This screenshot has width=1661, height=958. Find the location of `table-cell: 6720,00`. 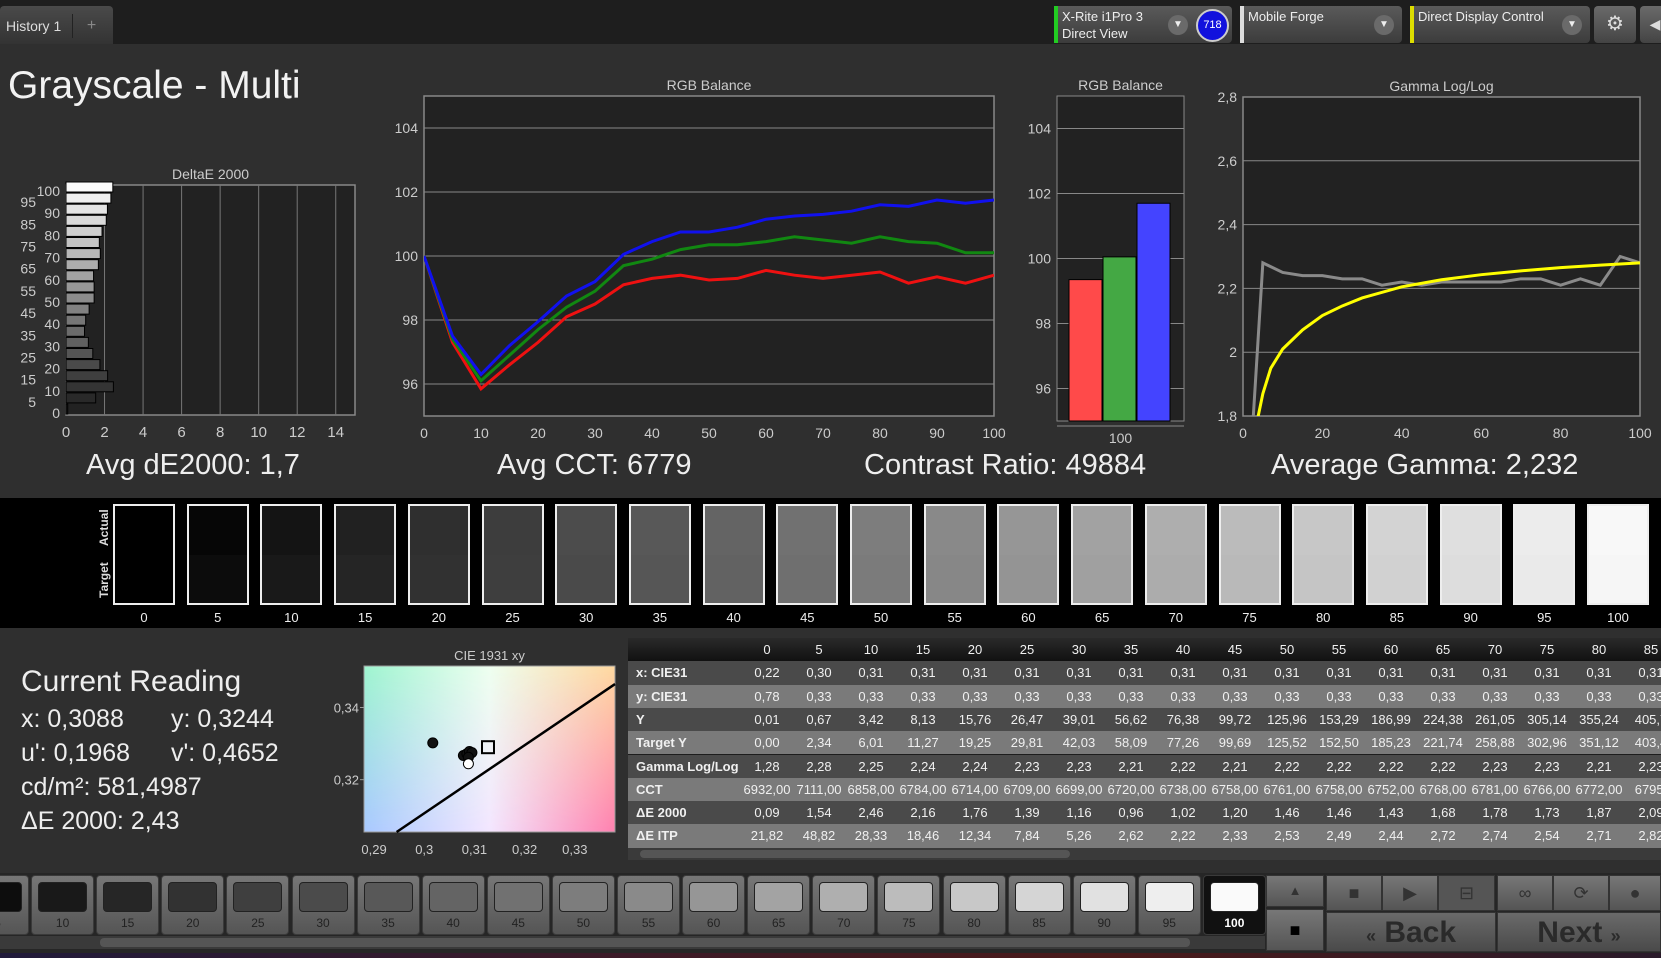

table-cell: 6720,00 is located at coordinates (1131, 789).